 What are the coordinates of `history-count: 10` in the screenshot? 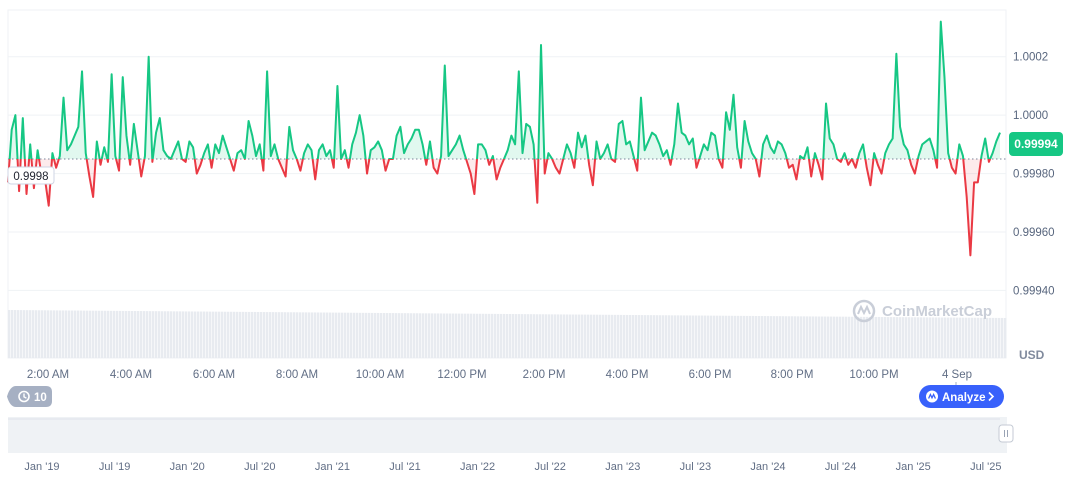 It's located at (40, 398).